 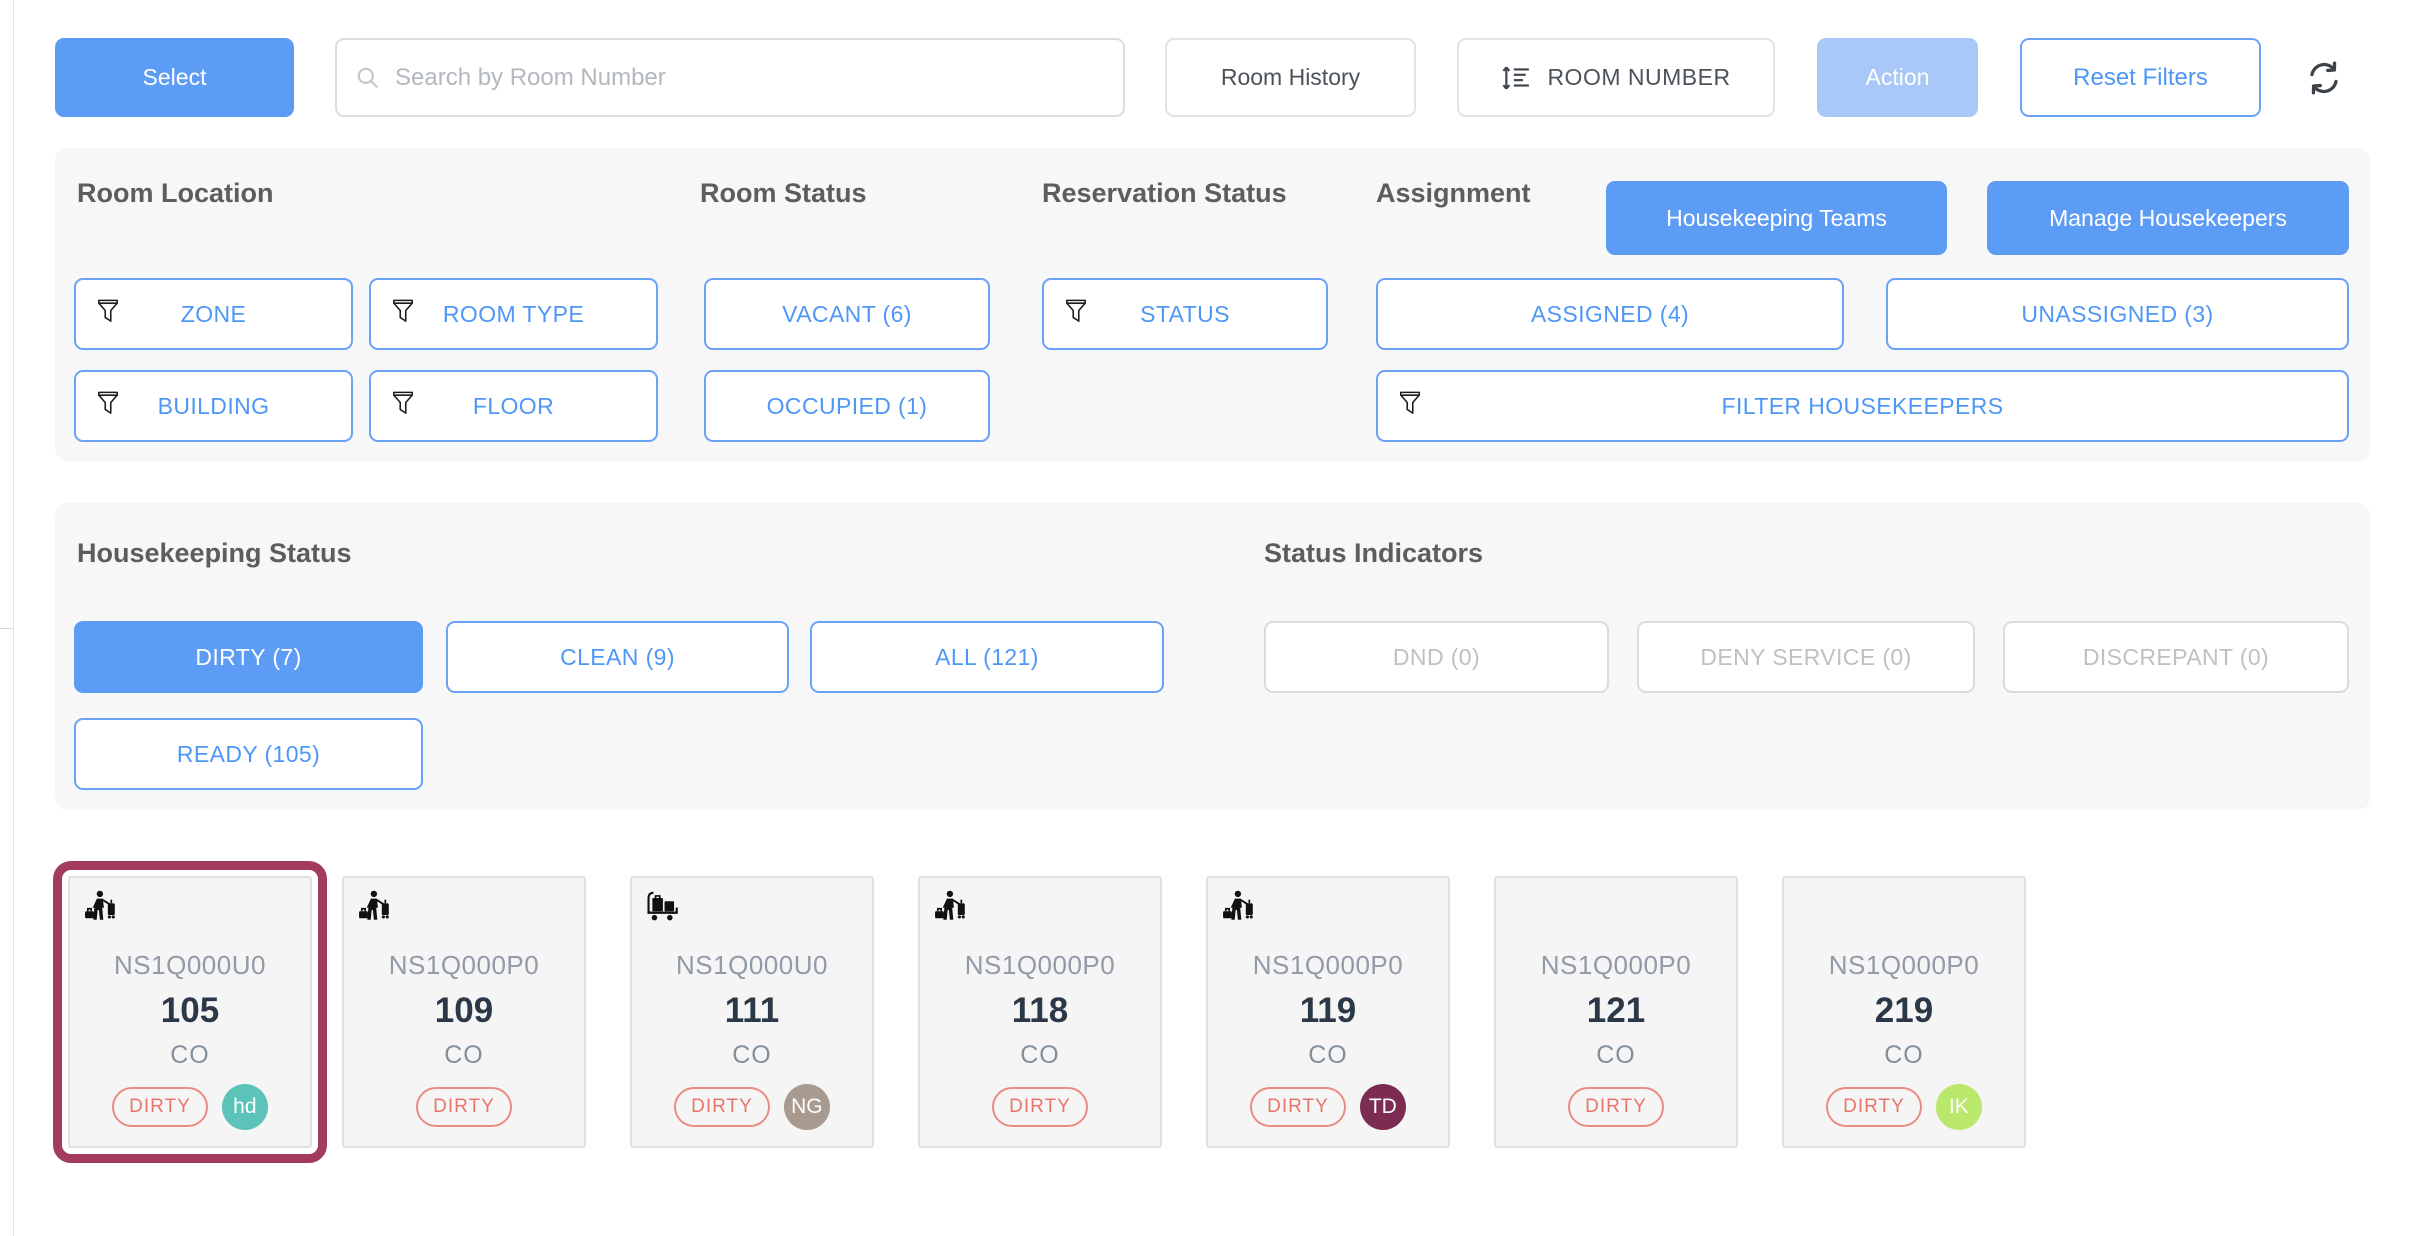 I want to click on unassigned-filter-label: UNASSIGNED (3), so click(x=2117, y=313).